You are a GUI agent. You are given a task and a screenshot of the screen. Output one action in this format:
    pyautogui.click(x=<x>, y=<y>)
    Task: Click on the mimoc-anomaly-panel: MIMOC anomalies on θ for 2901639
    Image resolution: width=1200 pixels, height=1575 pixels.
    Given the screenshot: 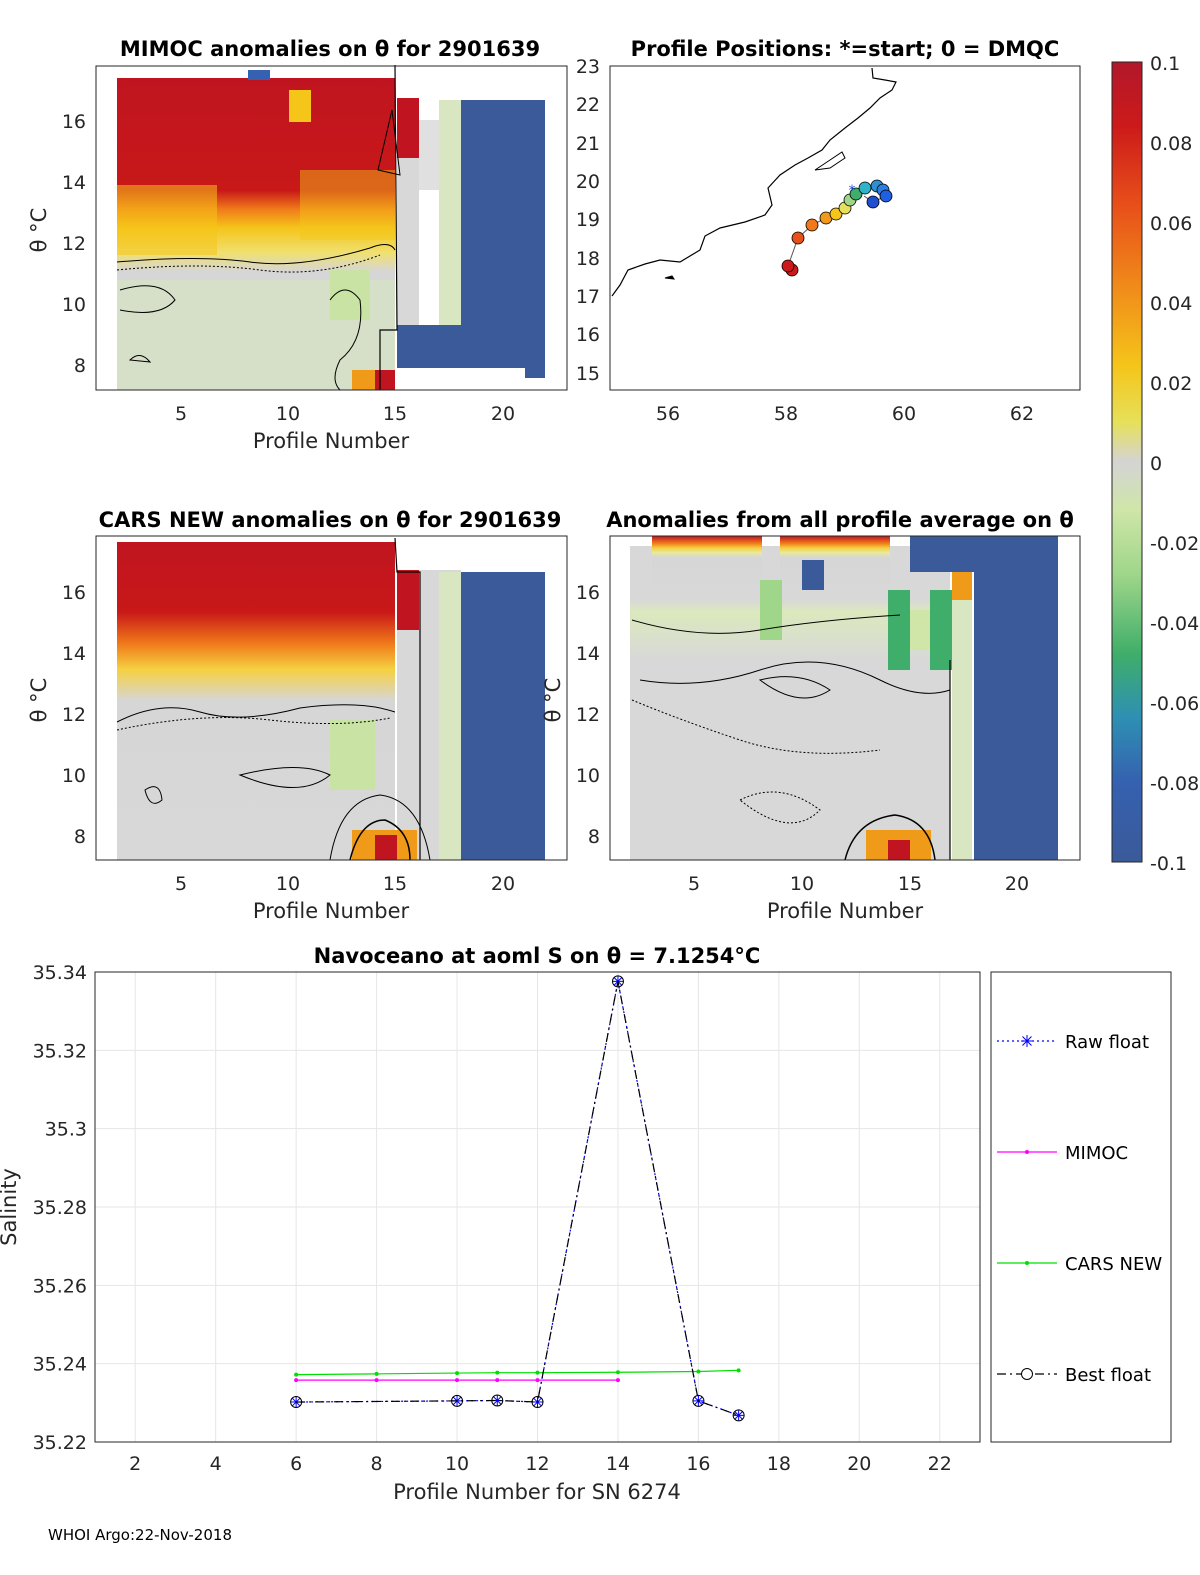 What is the action you would take?
    pyautogui.click(x=297, y=245)
    